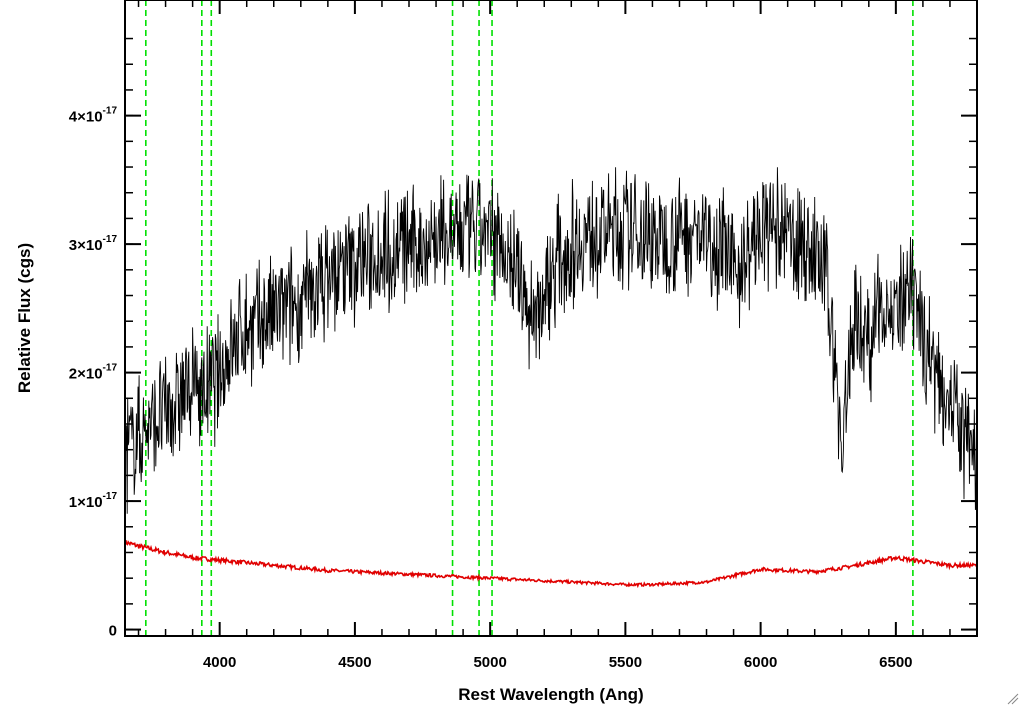 The width and height of the screenshot is (1020, 706). I want to click on y-tick-label: 0, so click(113, 631).